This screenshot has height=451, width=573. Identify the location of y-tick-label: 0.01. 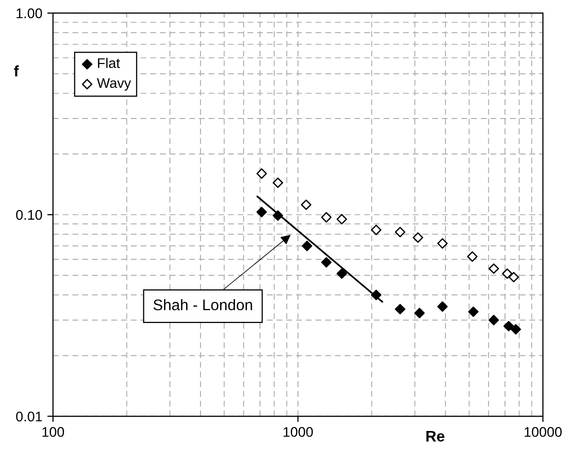
(29, 417).